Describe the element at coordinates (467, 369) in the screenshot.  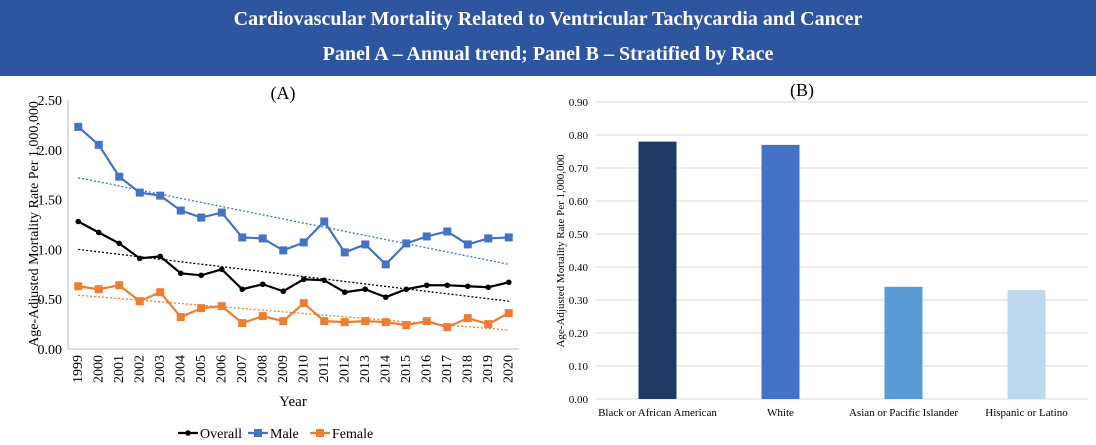
I see `x-tick-label: 2018` at that location.